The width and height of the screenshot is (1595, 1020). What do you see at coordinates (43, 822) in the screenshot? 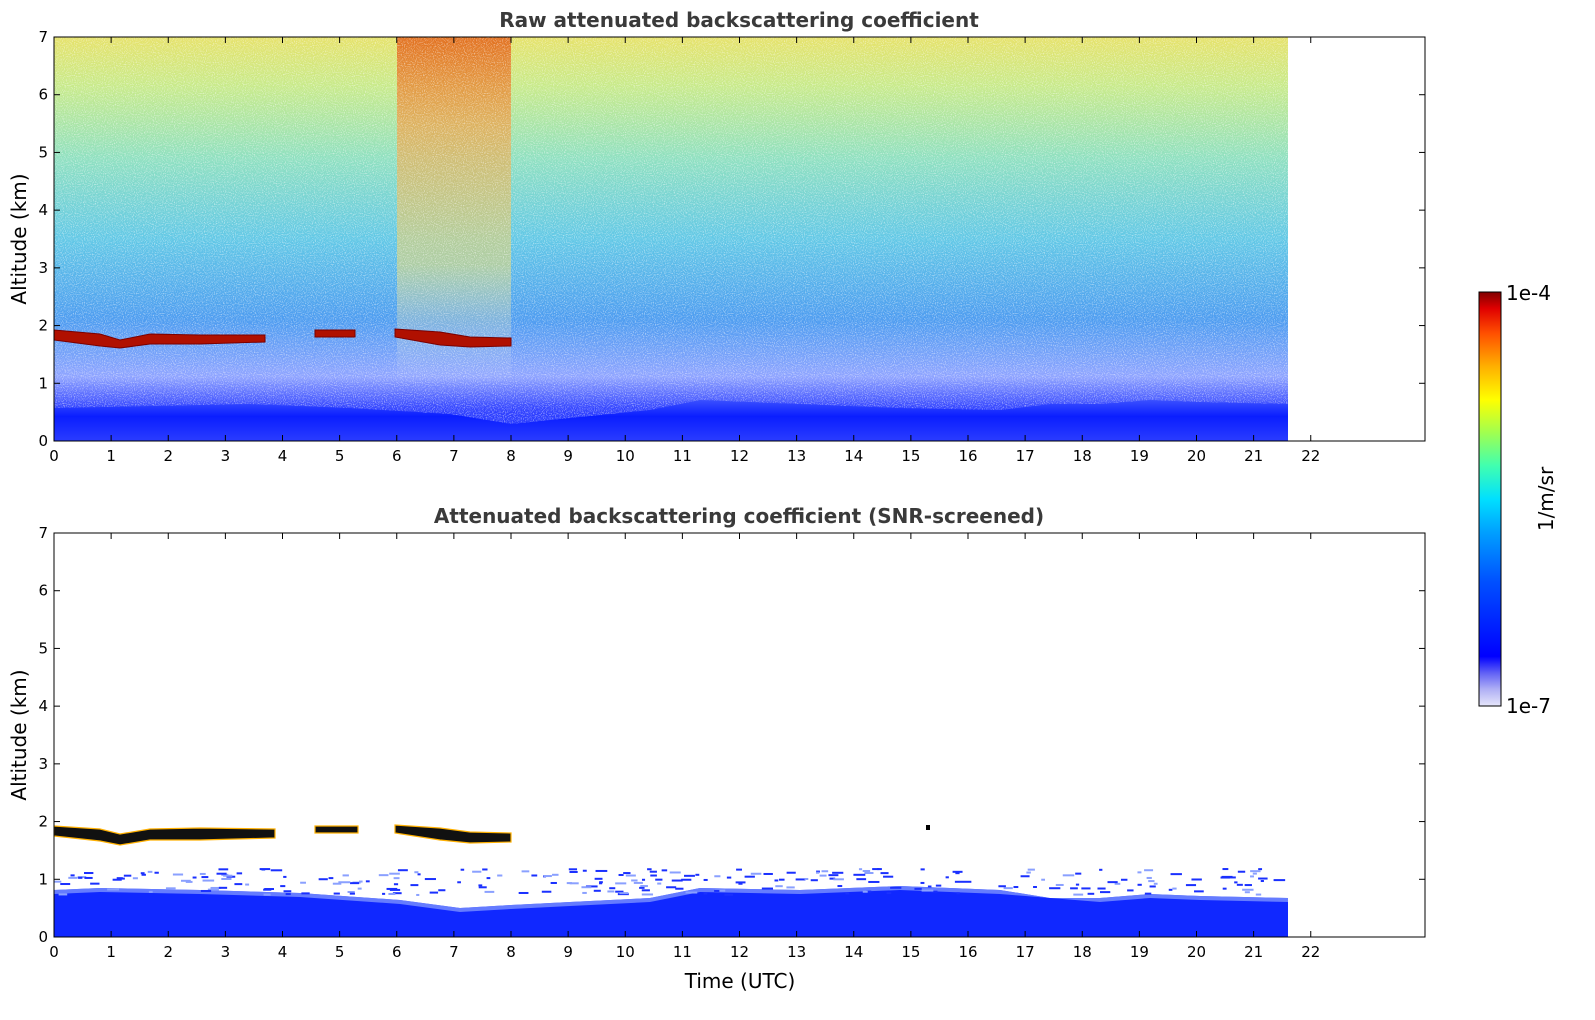
I see `y-tick-label: 2` at bounding box center [43, 822].